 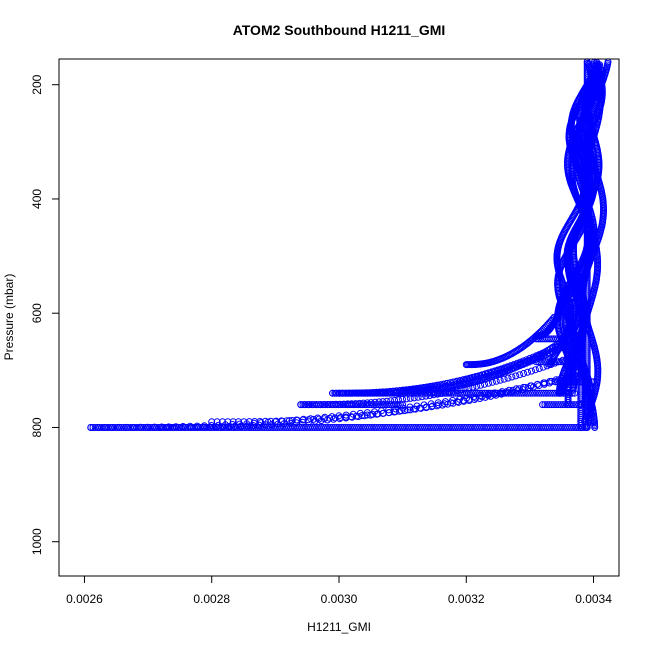 I want to click on x-tick-label: 0.0026, so click(x=84, y=599).